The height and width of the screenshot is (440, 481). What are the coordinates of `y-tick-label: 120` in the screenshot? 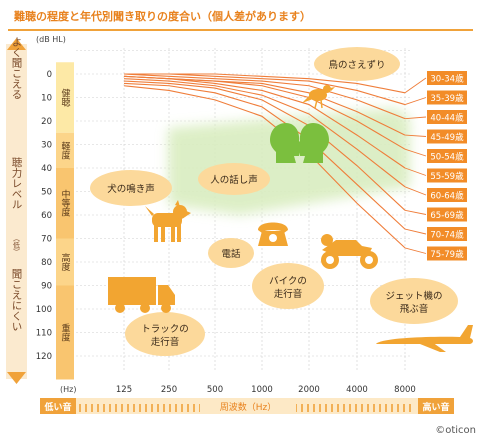 It's located at (44, 357).